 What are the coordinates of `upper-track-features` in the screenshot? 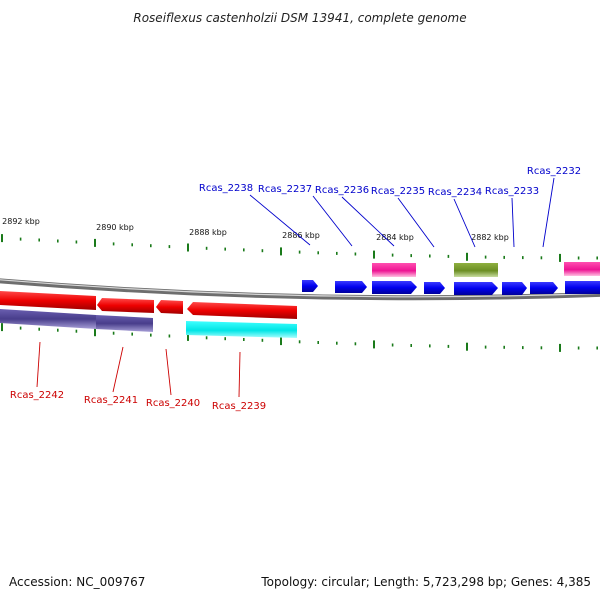 It's located at (486, 269).